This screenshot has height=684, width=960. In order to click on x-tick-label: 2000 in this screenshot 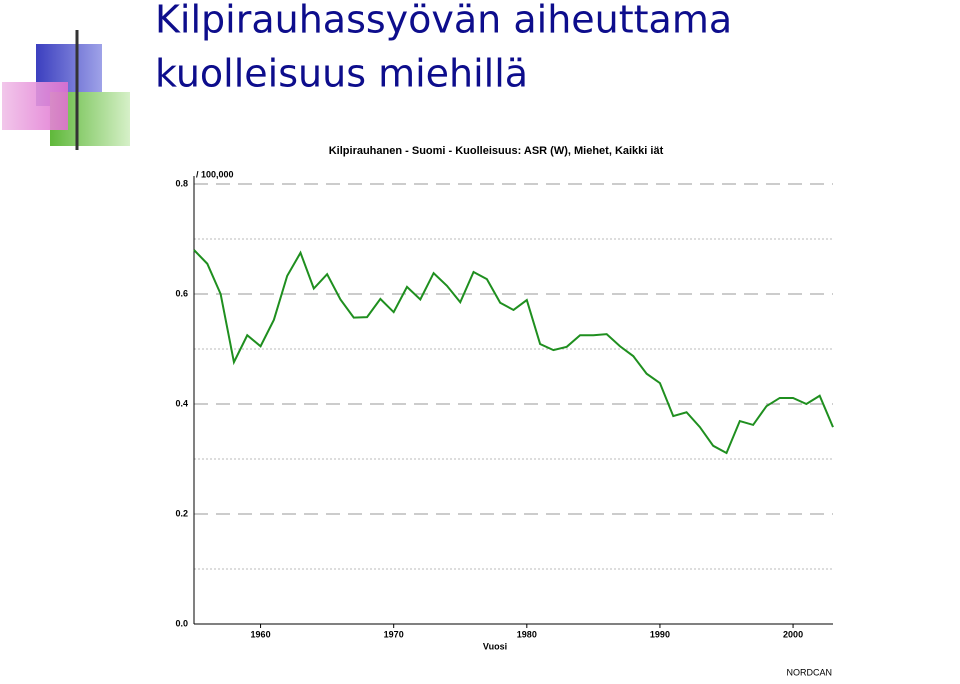, I will do `click(793, 634)`.